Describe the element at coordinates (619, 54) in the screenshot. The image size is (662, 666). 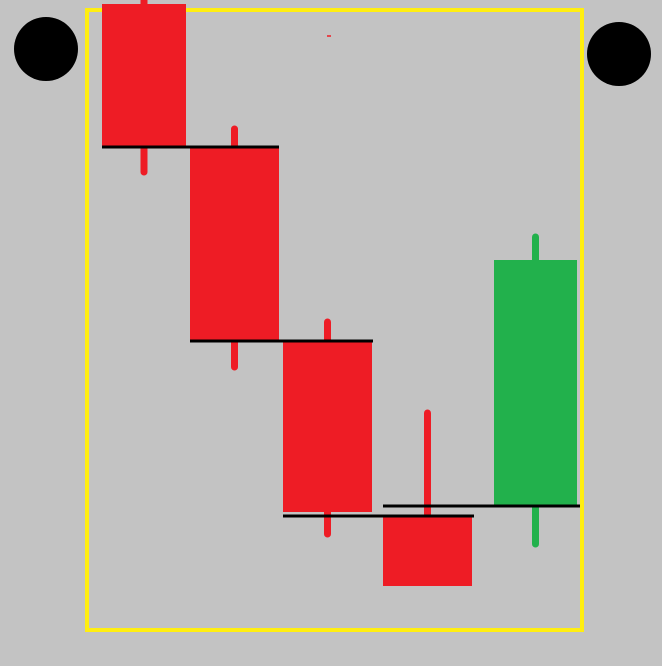
I see `top-right-dot` at that location.